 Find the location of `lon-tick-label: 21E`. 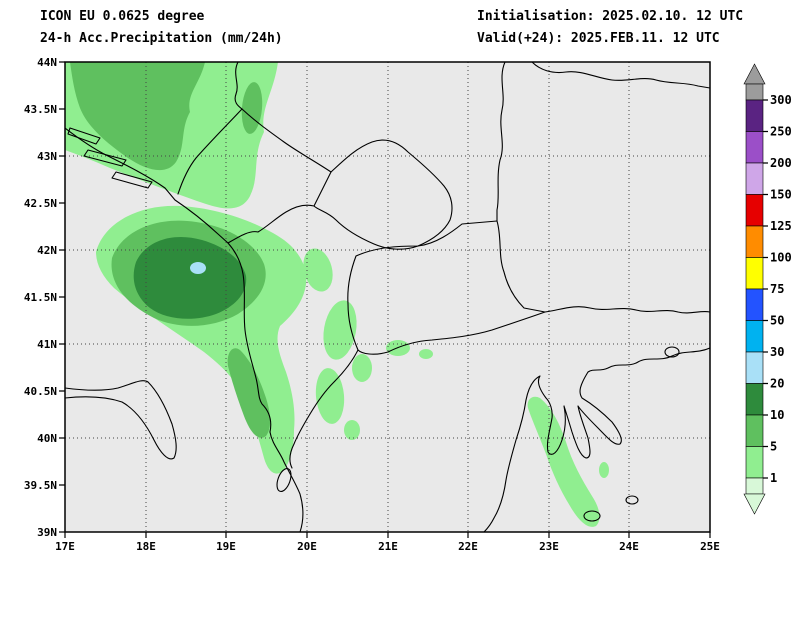

lon-tick-label: 21E is located at coordinates (388, 546).